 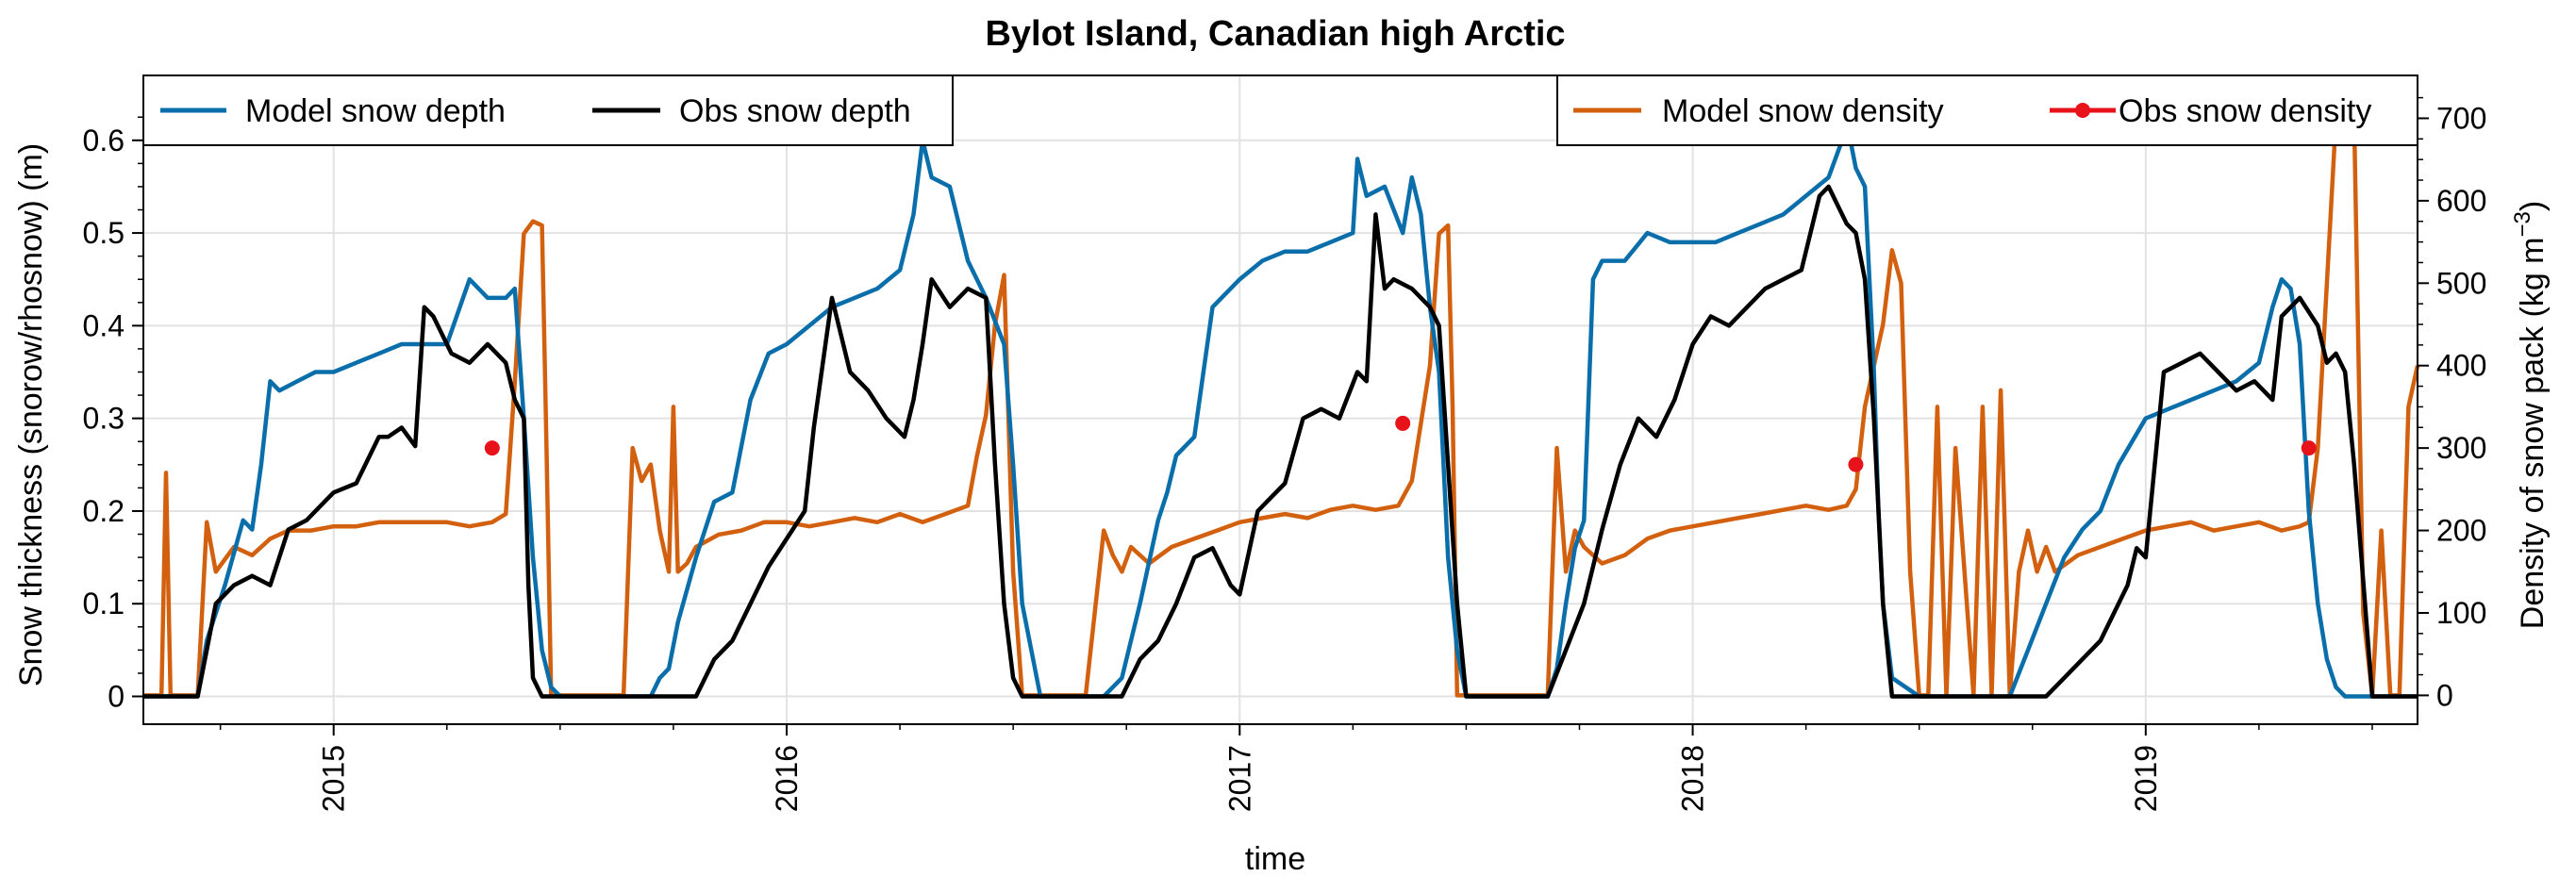 What do you see at coordinates (1275, 34) in the screenshot?
I see `chart-title: Bylot Island, Canadian high Arctic` at bounding box center [1275, 34].